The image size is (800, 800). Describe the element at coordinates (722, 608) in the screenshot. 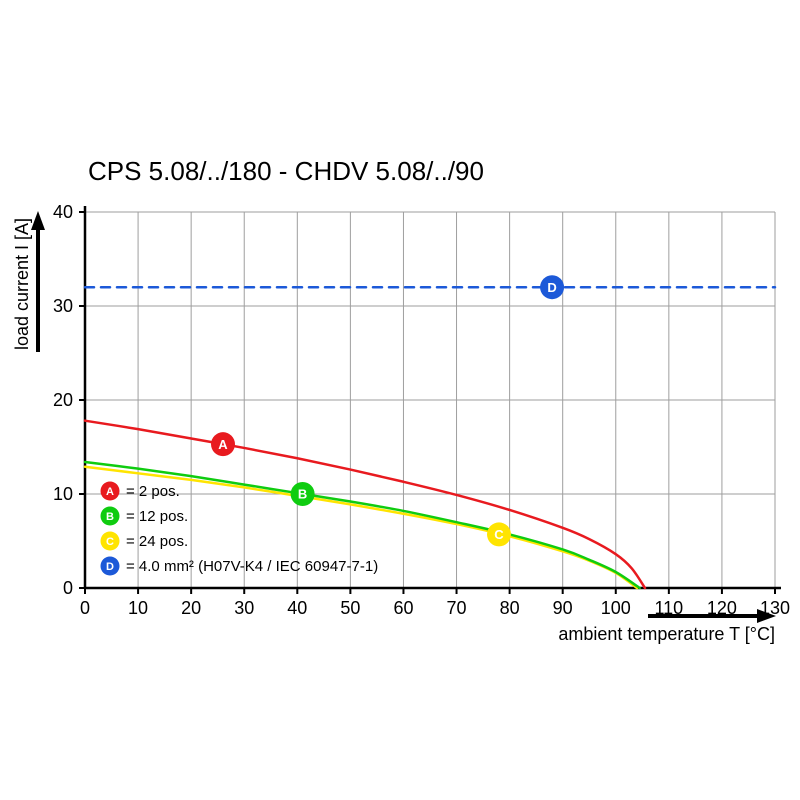

I see `x-tick-label: 120` at that location.